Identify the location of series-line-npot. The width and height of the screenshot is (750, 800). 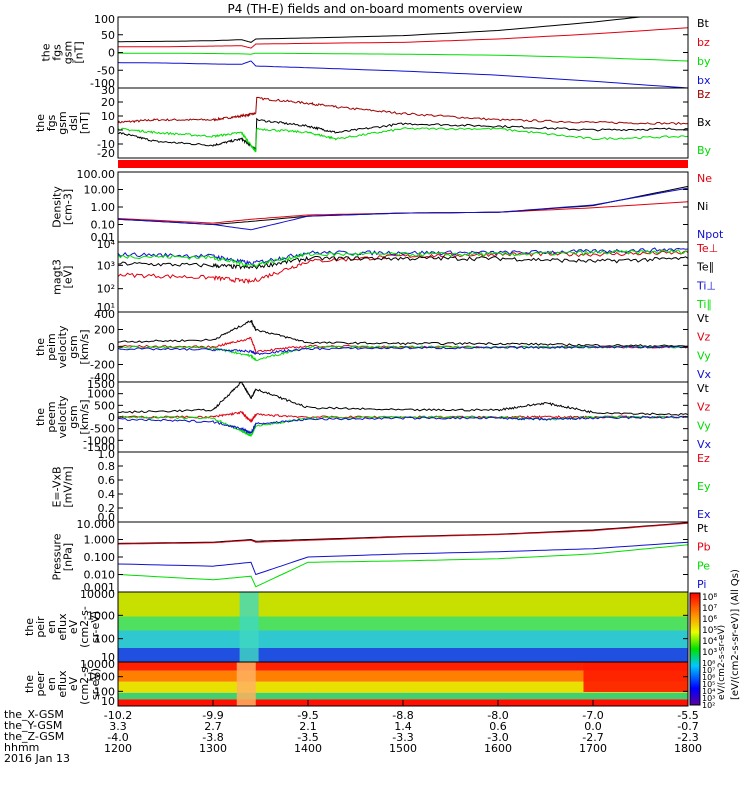
(403, 209).